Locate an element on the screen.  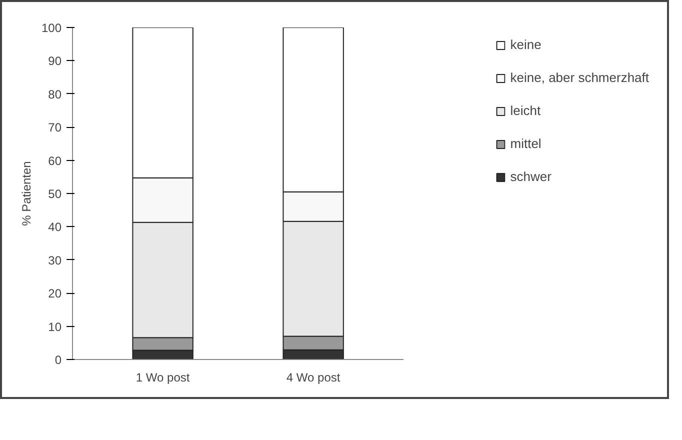
legend-label: mittel is located at coordinates (526, 143).